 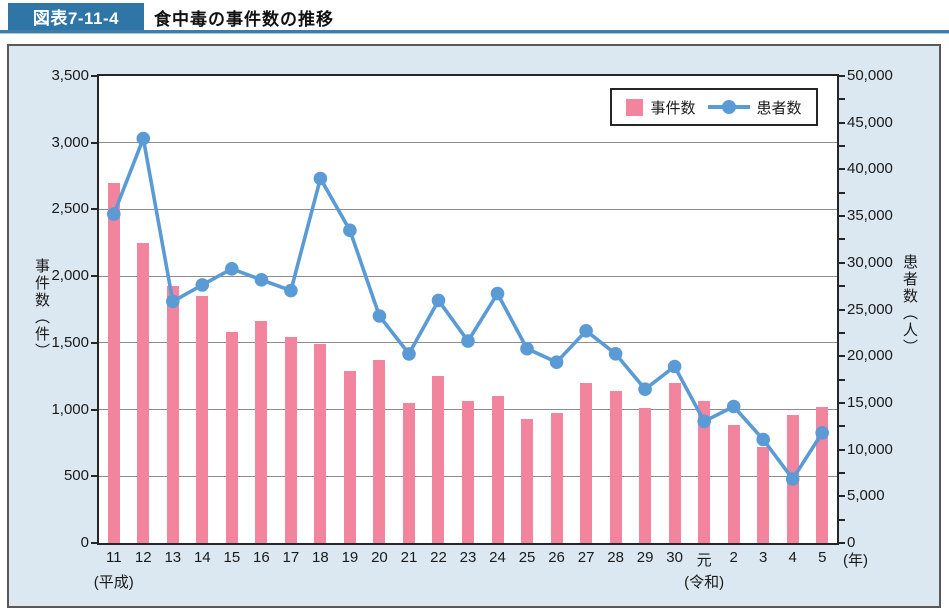 What do you see at coordinates (704, 560) in the screenshot?
I see `x-tick-label: 元` at bounding box center [704, 560].